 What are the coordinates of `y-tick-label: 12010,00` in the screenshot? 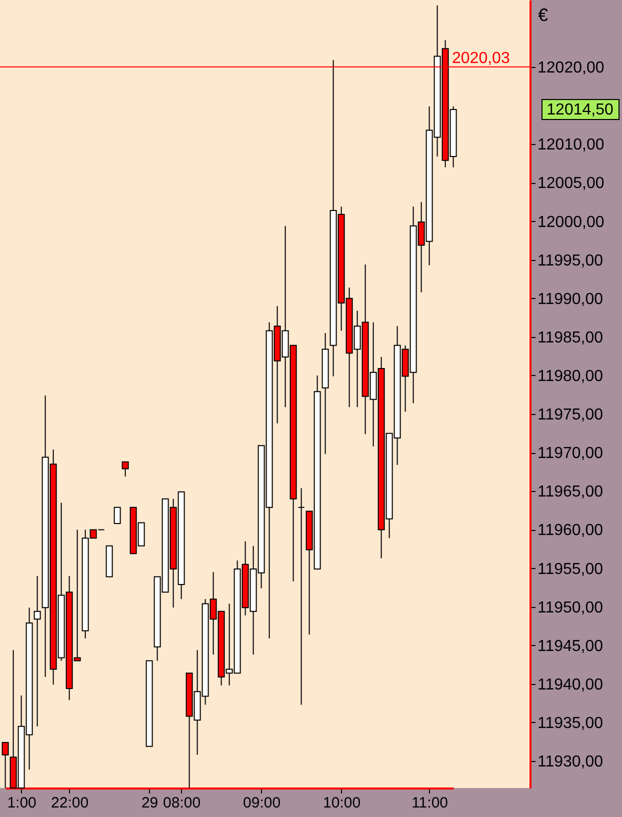 It's located at (571, 145).